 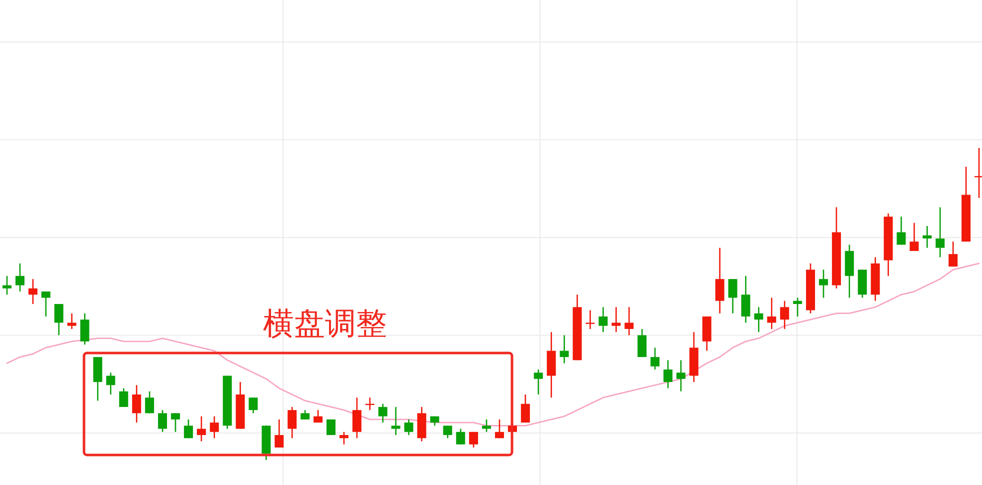 What do you see at coordinates (325, 324) in the screenshot?
I see `annotation: 横盘调整` at bounding box center [325, 324].